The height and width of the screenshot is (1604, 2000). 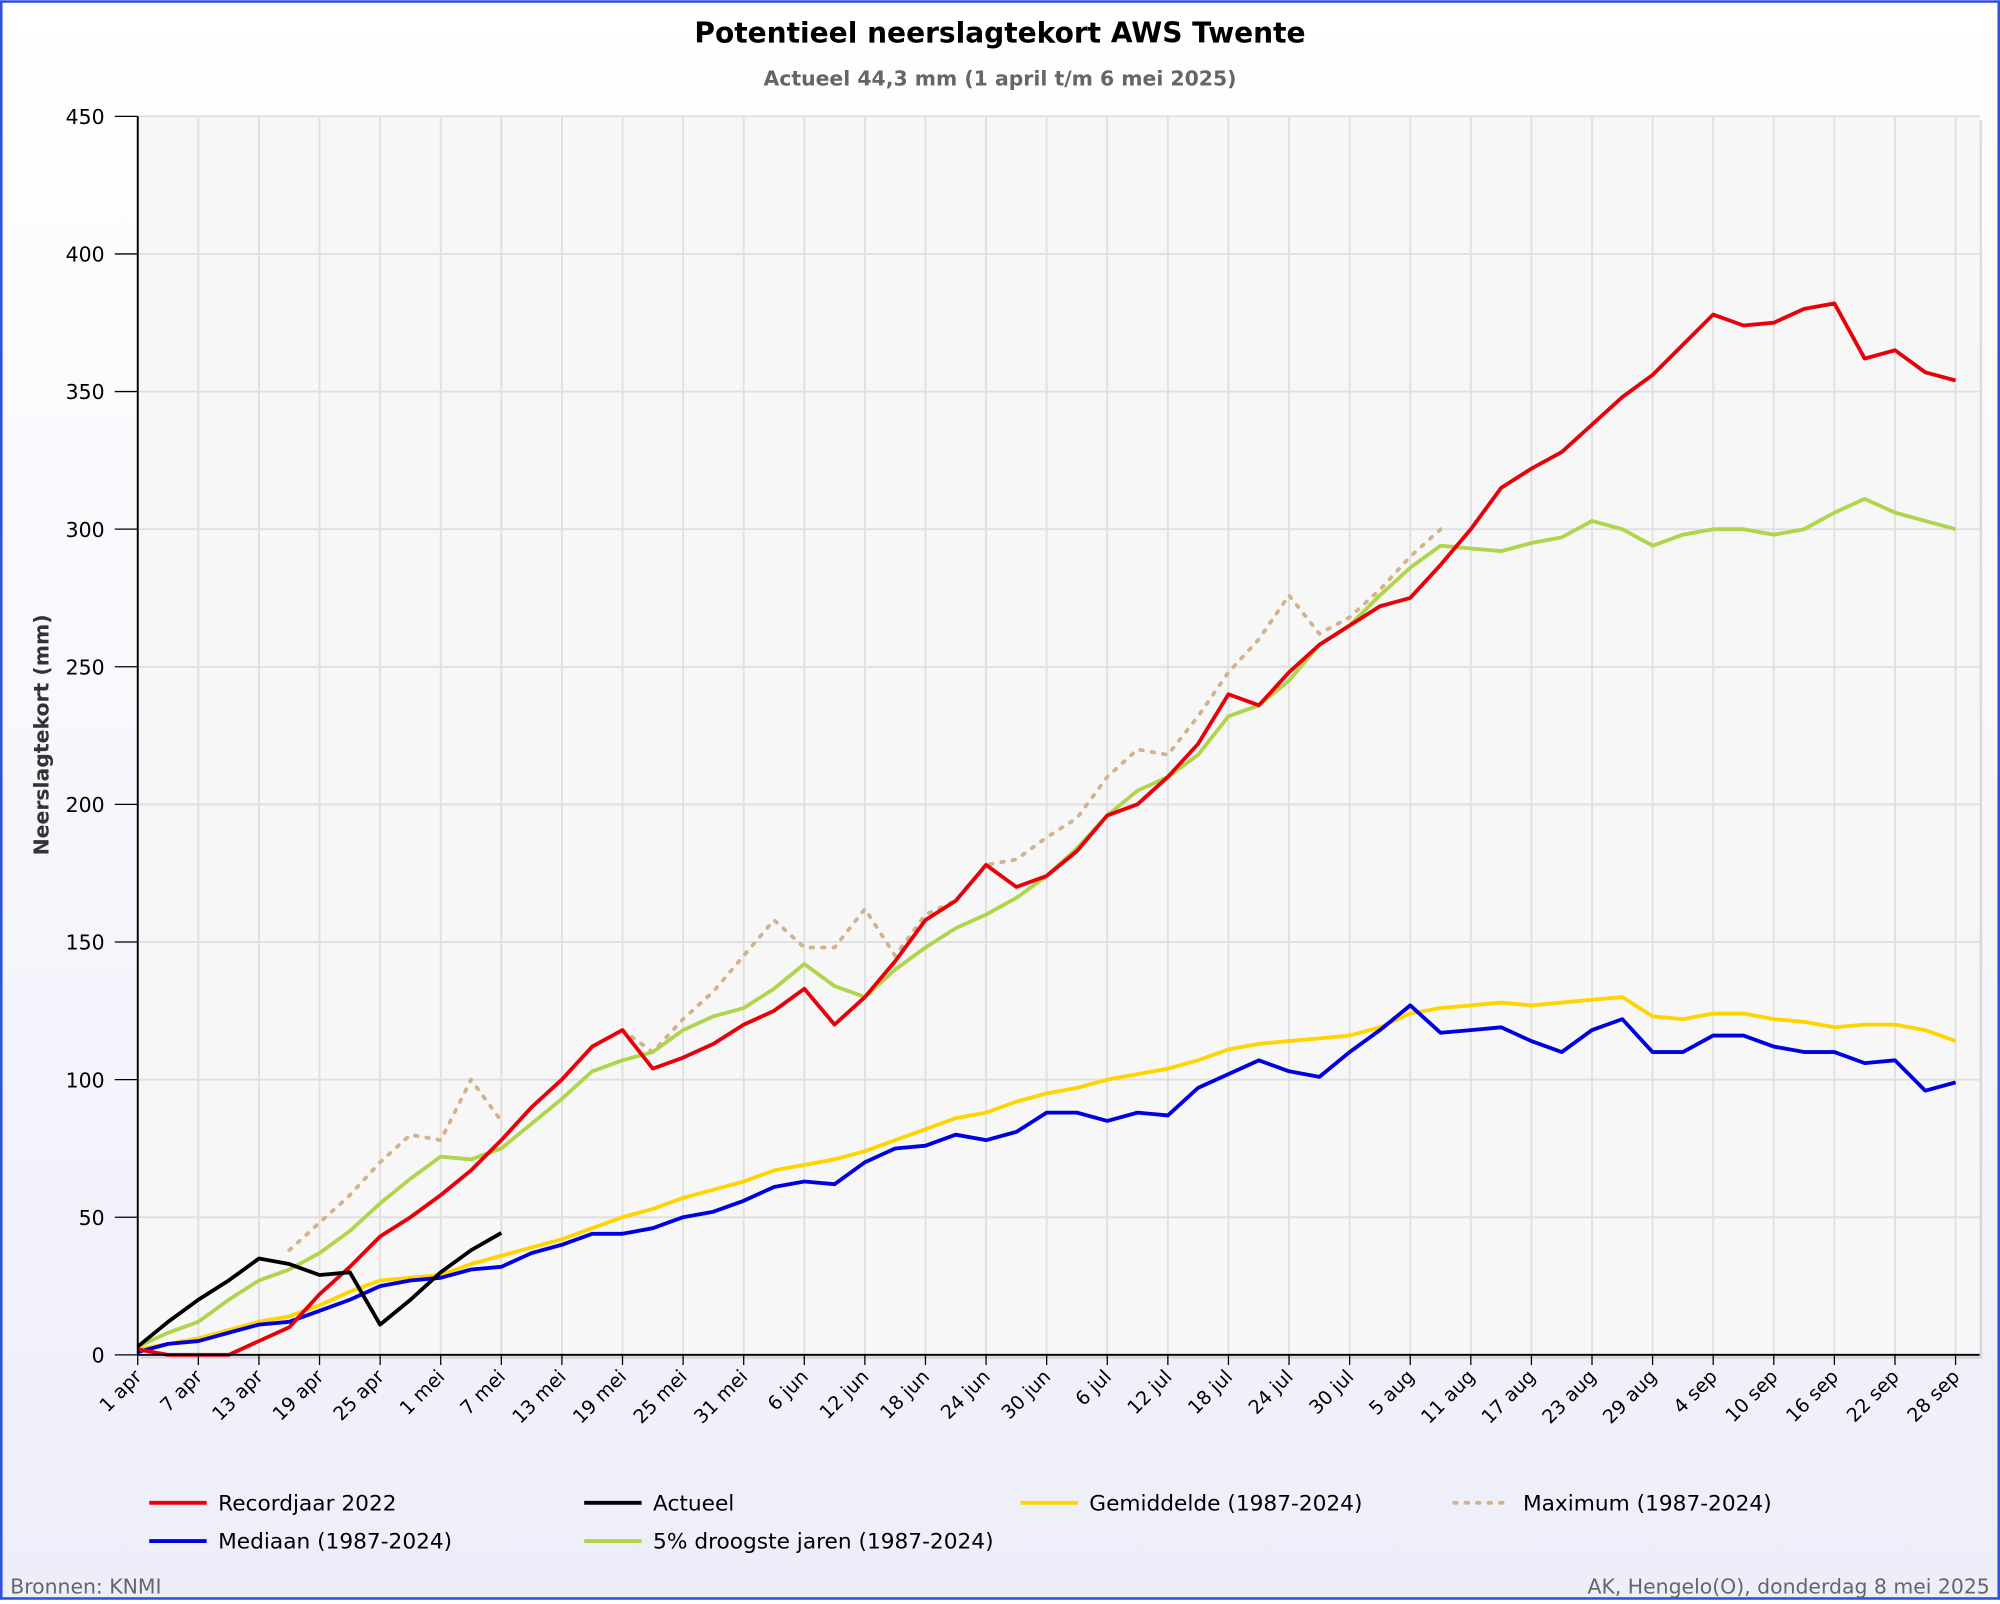 What do you see at coordinates (335, 1542) in the screenshot?
I see `legend-label: Mediaan (1987-2024)` at bounding box center [335, 1542].